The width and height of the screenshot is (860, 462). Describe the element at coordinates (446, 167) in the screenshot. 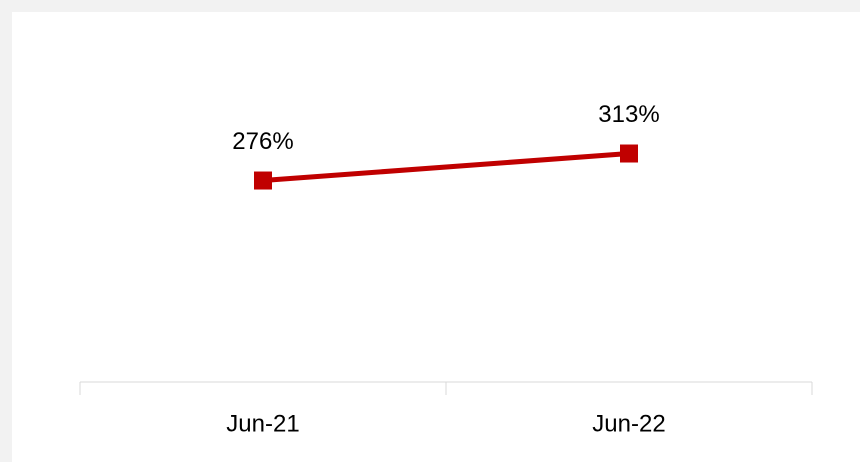

I see `line` at that location.